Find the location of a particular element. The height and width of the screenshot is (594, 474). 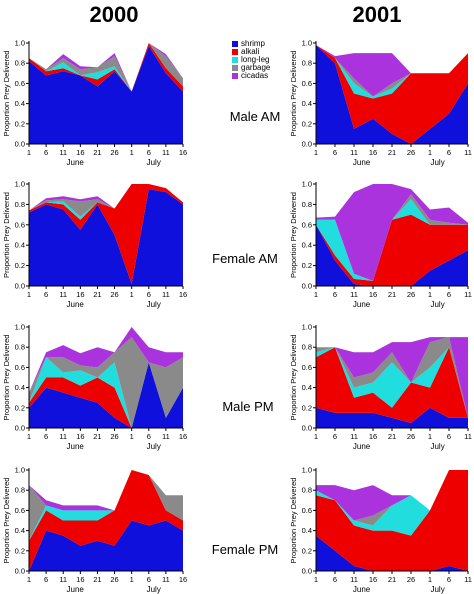

area-shrimp-2000-female-pm is located at coordinates (106, 545).